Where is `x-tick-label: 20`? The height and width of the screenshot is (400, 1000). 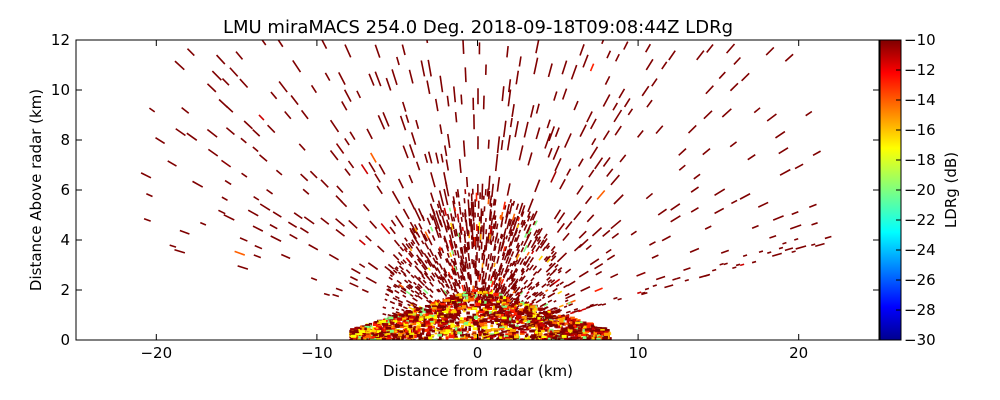 x-tick-label: 20 is located at coordinates (798, 353).